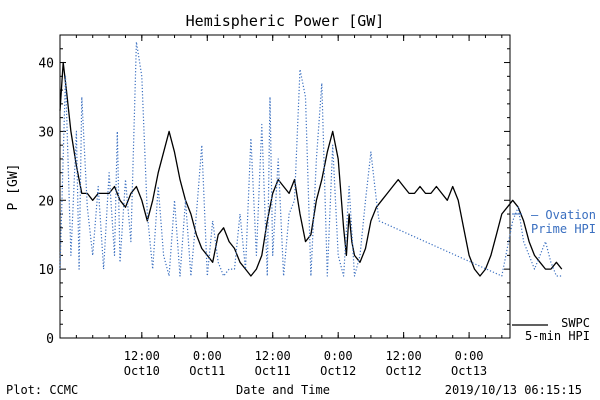 The image size is (600, 400). What do you see at coordinates (46, 132) in the screenshot?
I see `y-tick-label: 30` at bounding box center [46, 132].